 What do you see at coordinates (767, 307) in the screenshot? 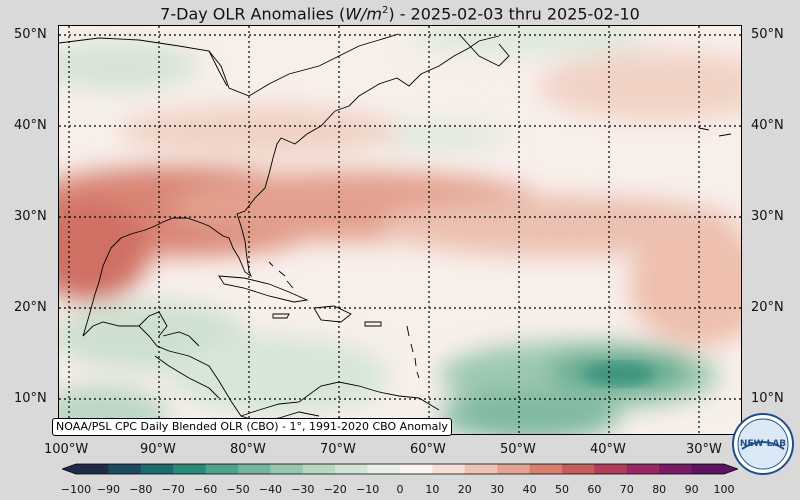
I see `lat-label-right-20: 20°N` at bounding box center [767, 307].